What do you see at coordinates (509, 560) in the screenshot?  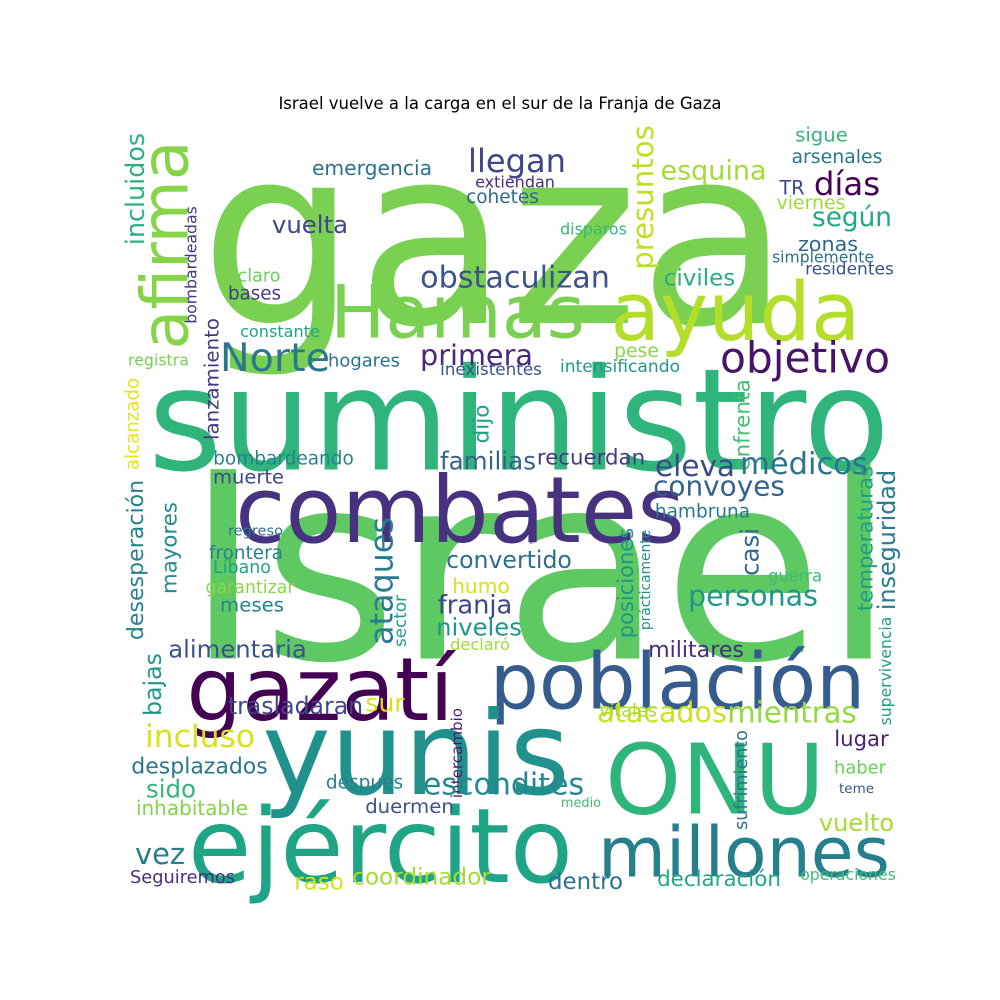 I see `word-convertido: convertido` at bounding box center [509, 560].